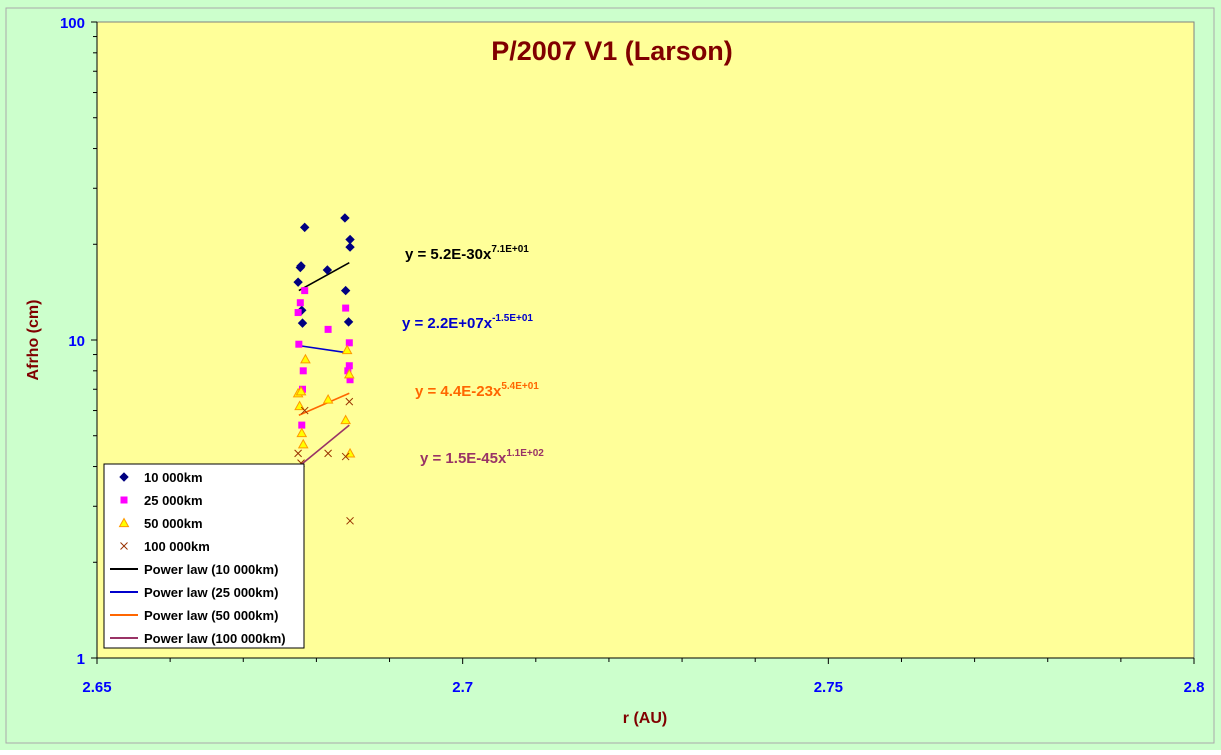  I want to click on x-tick-label: 2.7, so click(462, 687).